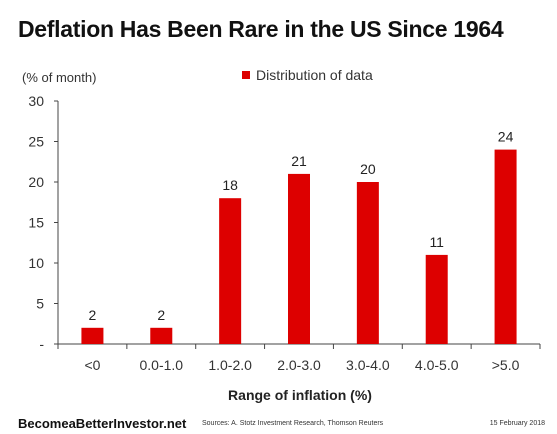 Image resolution: width=557 pixels, height=434 pixels. Describe the element at coordinates (517, 423) in the screenshot. I see `footer-date: 15 February 2018` at that location.